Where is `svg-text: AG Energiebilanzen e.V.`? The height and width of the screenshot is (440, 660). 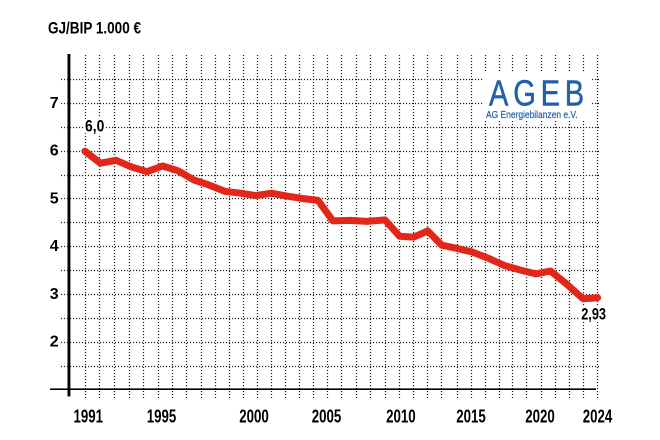
svg-text: AG Energiebilanzen e.V. is located at coordinates (532, 115).